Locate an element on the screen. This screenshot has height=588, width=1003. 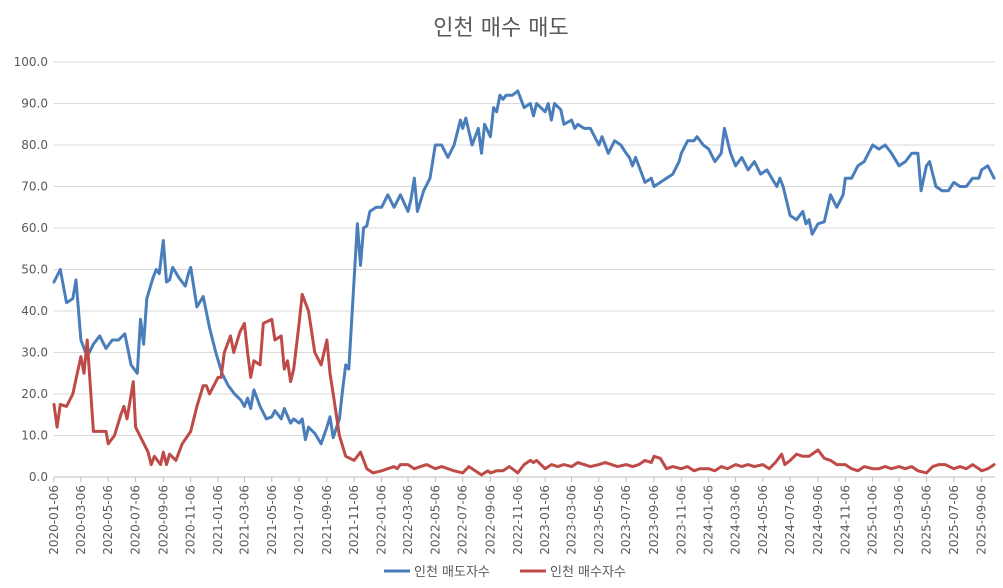
y-tick-label: 50.0 is located at coordinates (34, 270).